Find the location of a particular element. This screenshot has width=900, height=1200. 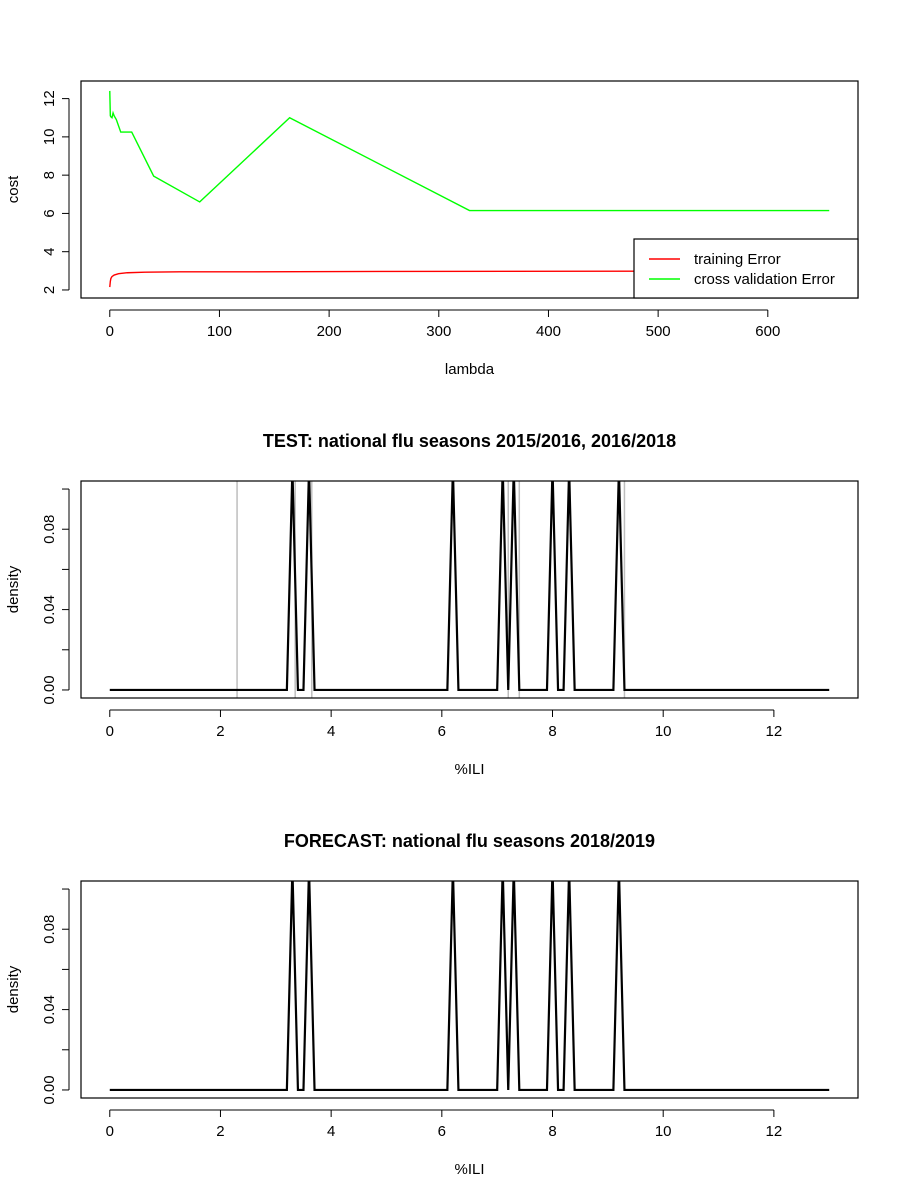

legend-box is located at coordinates (746, 268).